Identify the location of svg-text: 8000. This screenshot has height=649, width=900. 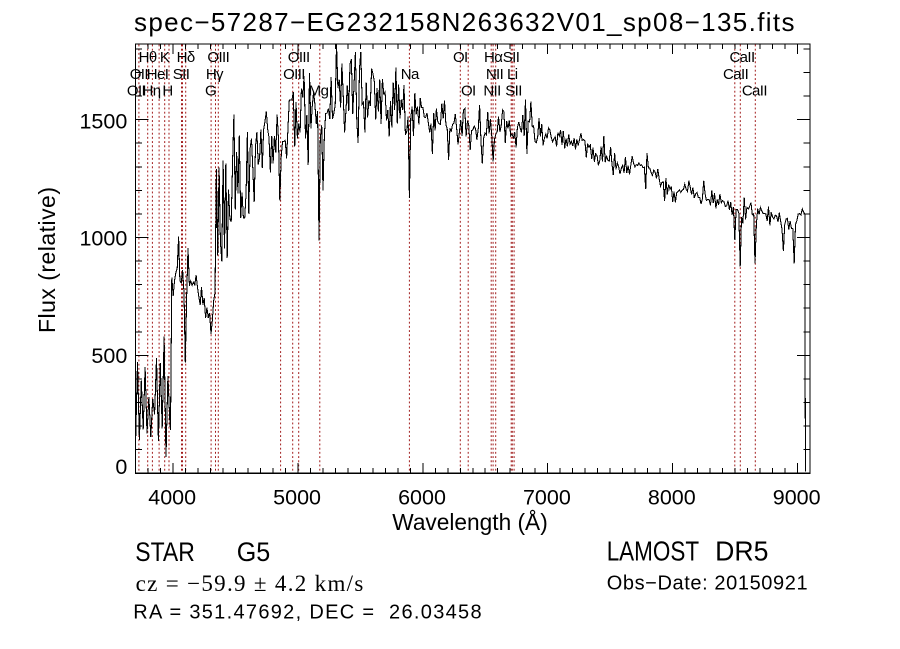
(672, 498).